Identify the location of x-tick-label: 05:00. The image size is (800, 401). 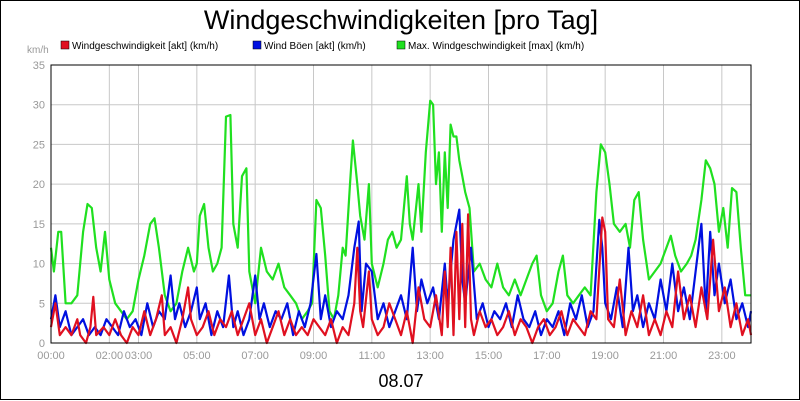
(197, 356).